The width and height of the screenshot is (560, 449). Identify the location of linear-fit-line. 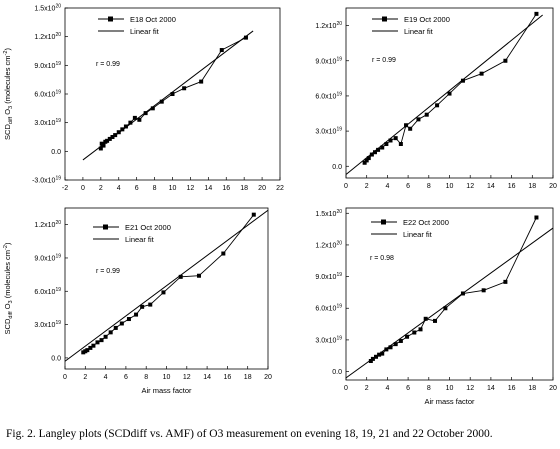
(166, 285).